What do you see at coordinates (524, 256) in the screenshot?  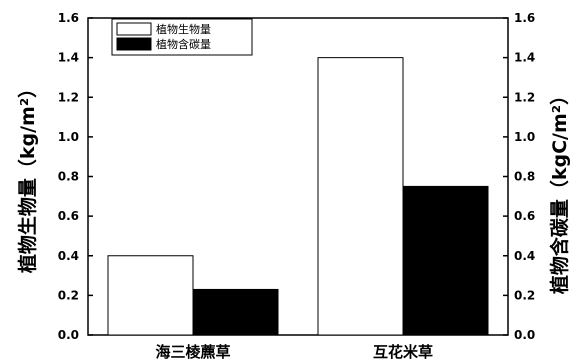 I see `y2-tick-label: 0.4` at bounding box center [524, 256].